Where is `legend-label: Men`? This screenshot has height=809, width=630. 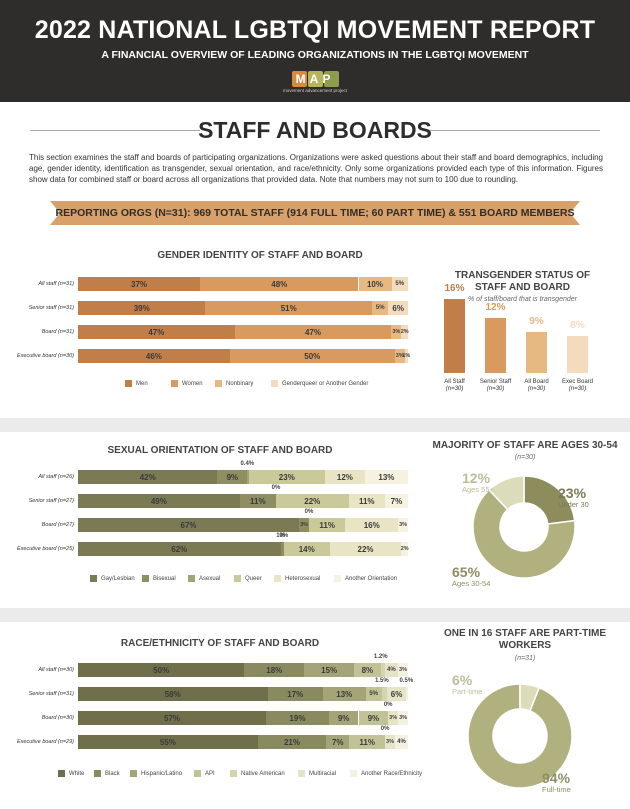 legend-label: Men is located at coordinates (142, 383).